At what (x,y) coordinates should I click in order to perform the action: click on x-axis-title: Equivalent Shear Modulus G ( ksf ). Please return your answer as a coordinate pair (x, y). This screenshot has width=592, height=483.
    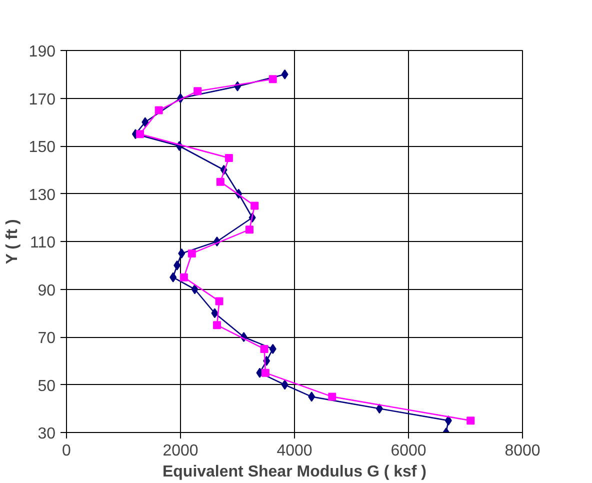
    Looking at the image, I should click on (294, 472).